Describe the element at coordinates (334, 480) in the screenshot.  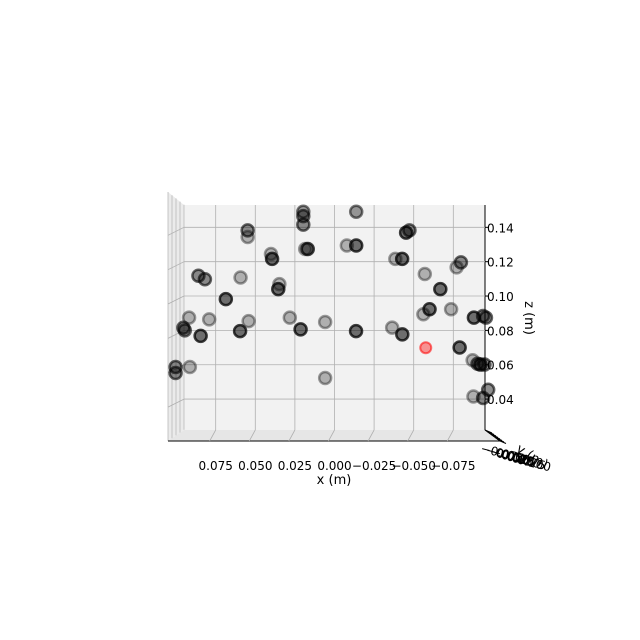
I see `x-axis-label: x (m)` at that location.